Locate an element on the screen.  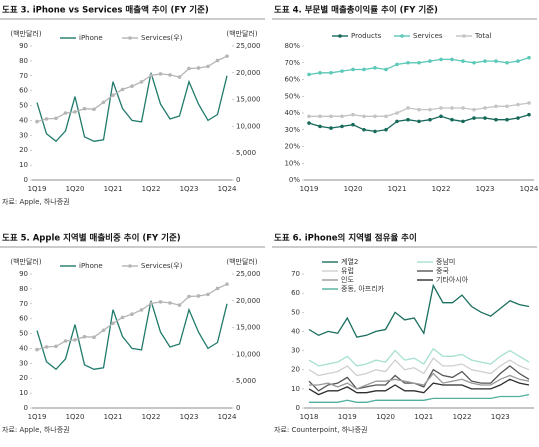
legend-label: 유럽 is located at coordinates (347, 270).